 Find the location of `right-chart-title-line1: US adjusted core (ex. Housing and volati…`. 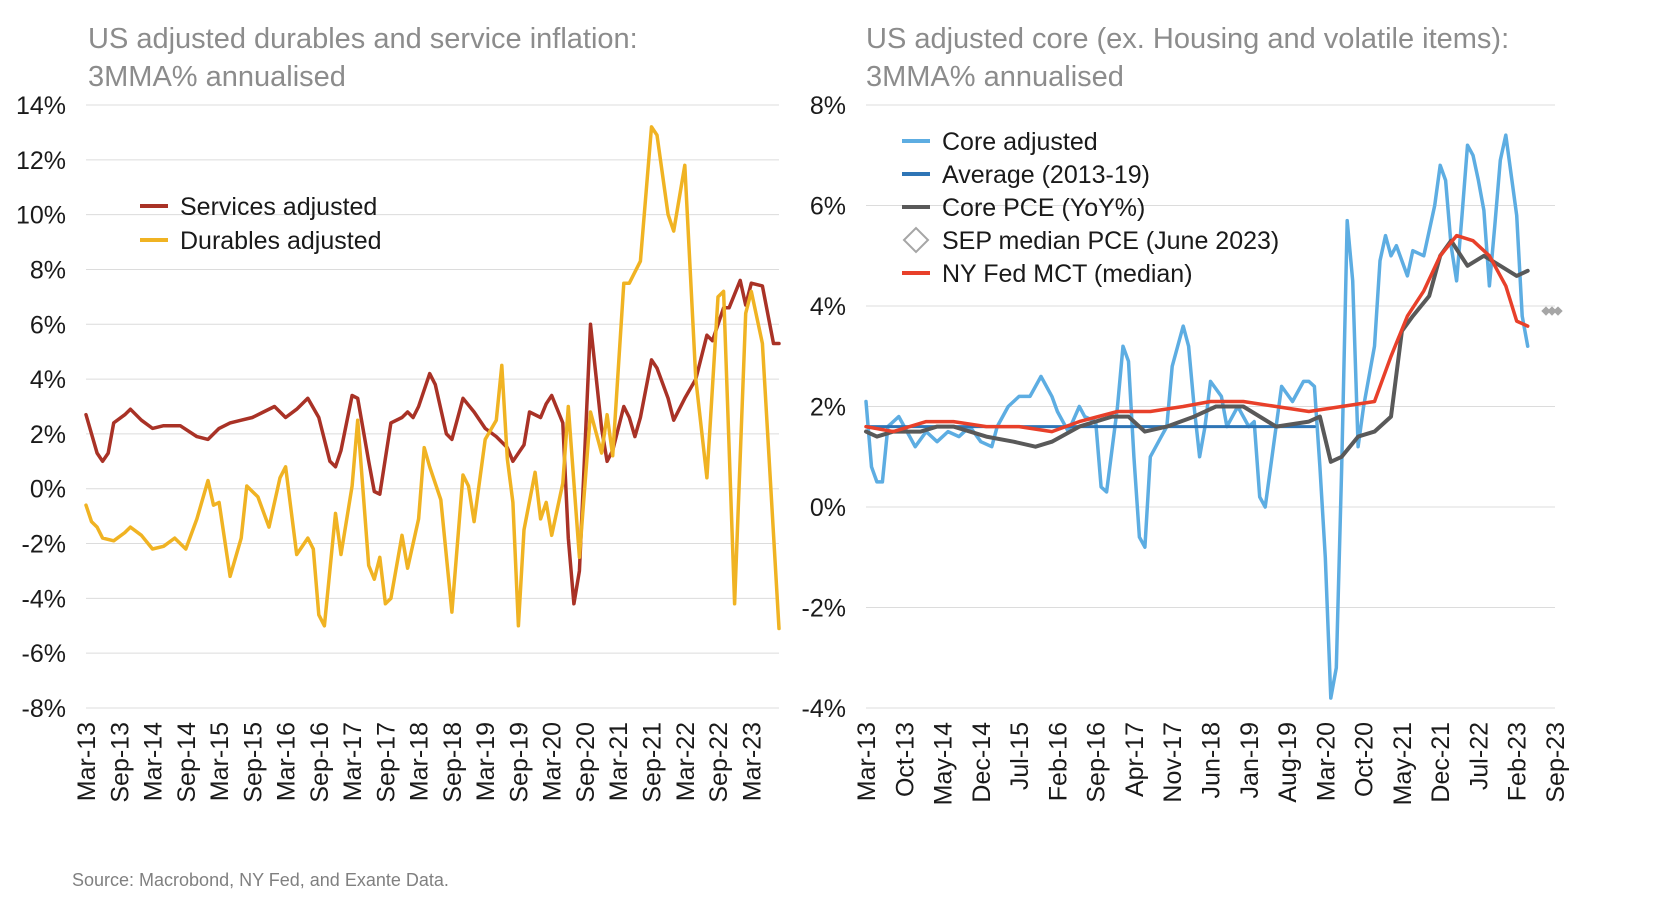

right-chart-title-line1: US adjusted core (ex. Housing and volati… is located at coordinates (1188, 39).